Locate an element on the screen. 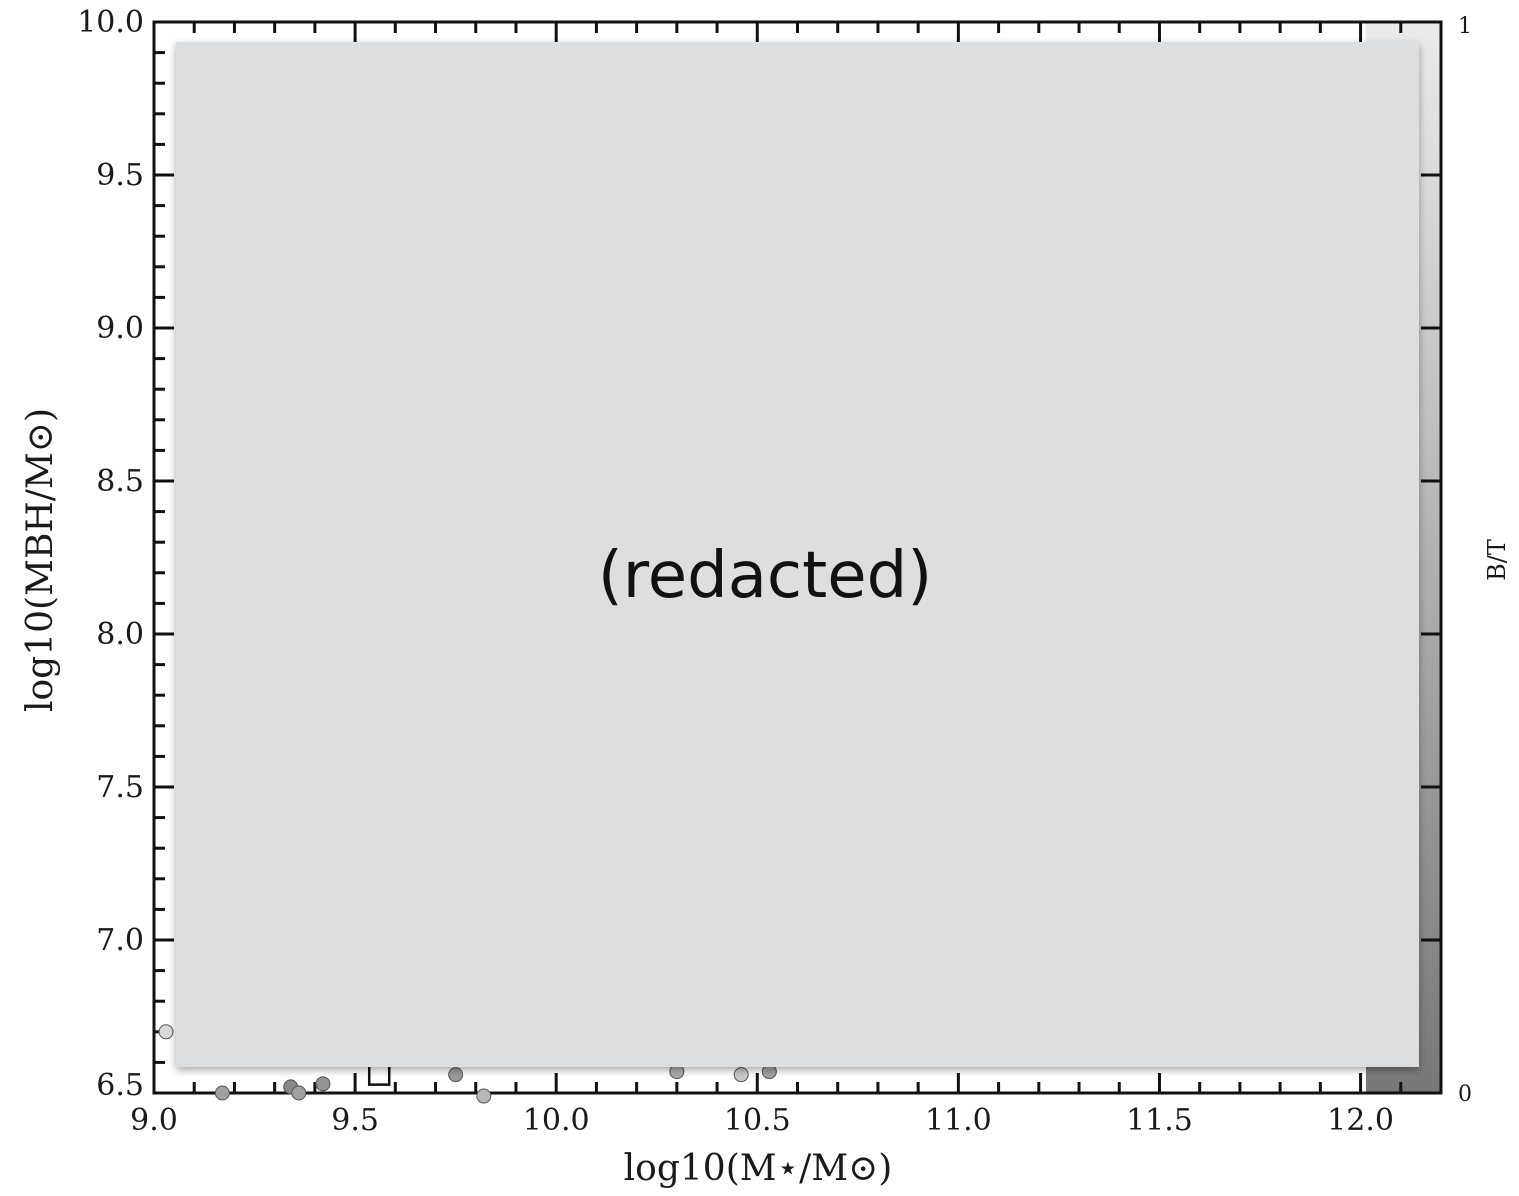 Image resolution: width=1519 pixels, height=1196 pixels. y-axis-label: log10(MBH/M⊙) is located at coordinates (40, 560).